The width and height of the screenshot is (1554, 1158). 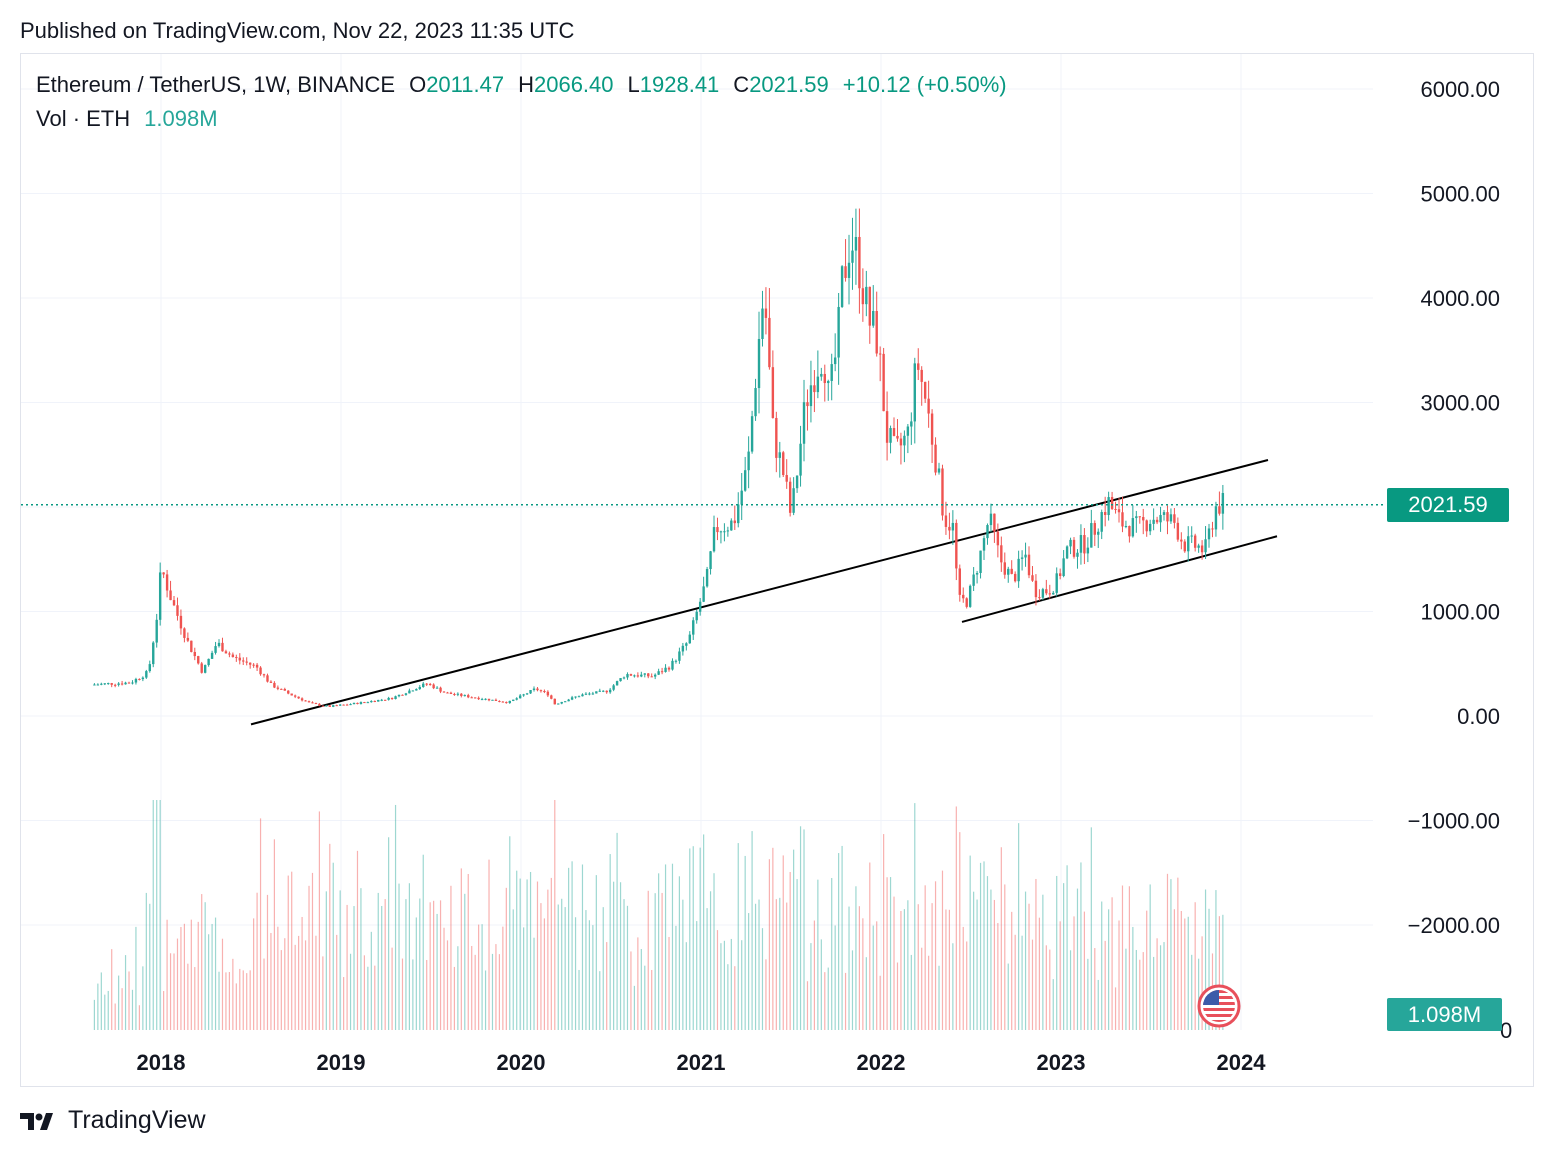 I want to click on close-value: 2021.59, so click(x=789, y=84).